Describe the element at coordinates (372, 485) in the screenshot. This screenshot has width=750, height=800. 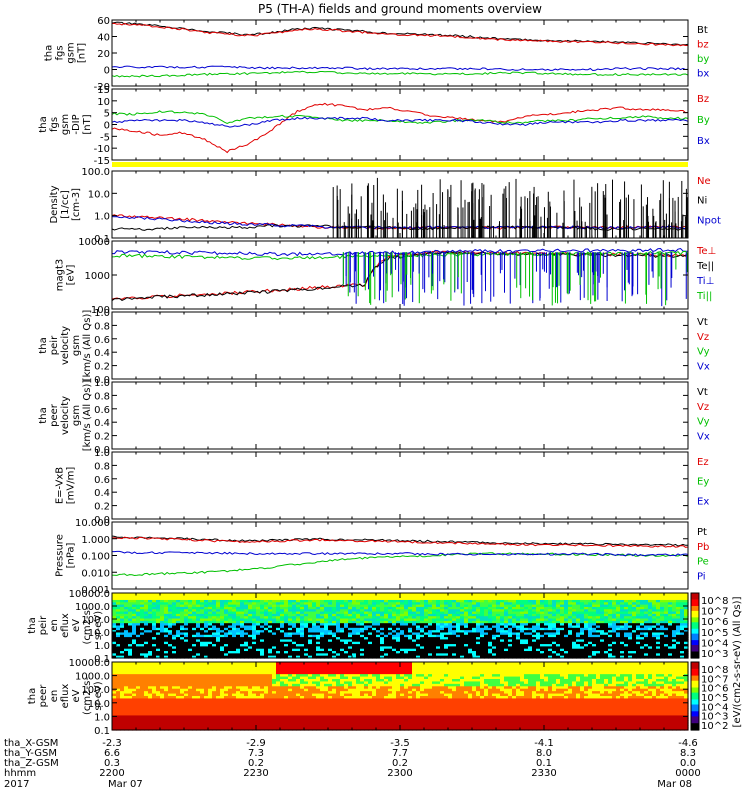
I see `panel-7: E=-VxB[mV/m]` at that location.